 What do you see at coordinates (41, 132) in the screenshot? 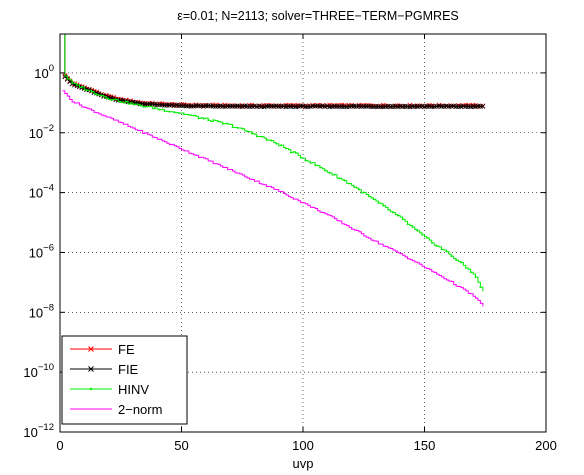
I see `y-tick-label: 10⁻²` at bounding box center [41, 132].